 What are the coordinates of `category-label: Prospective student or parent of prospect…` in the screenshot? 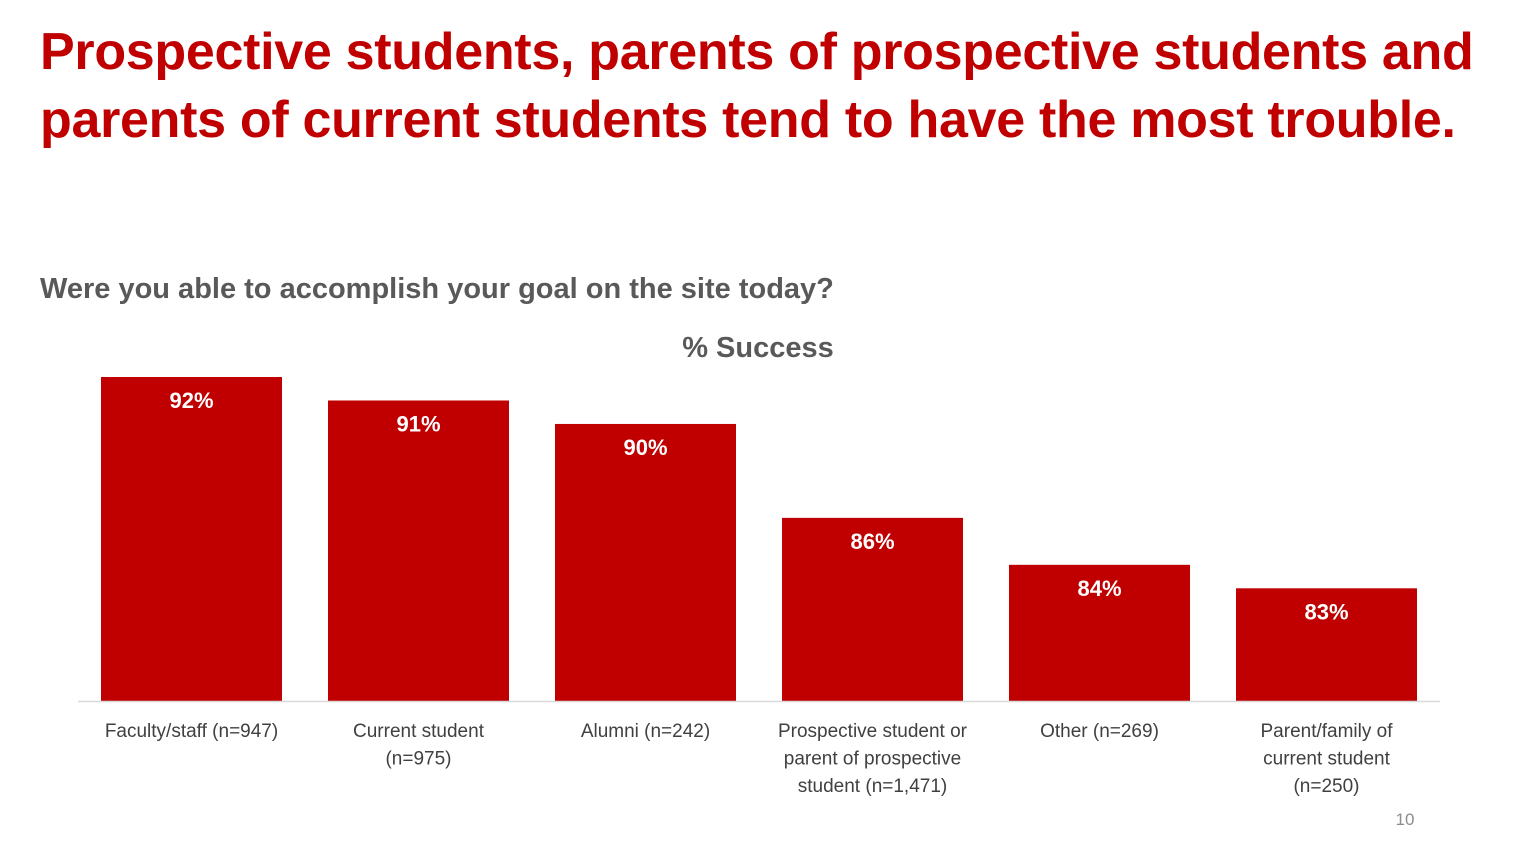 It's located at (873, 759).